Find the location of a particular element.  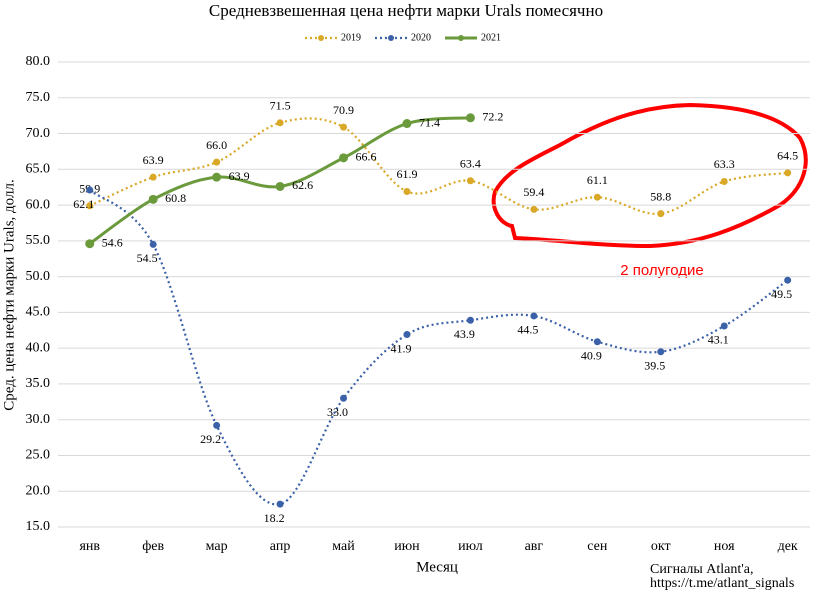

data-label: 66.6 is located at coordinates (366, 157).